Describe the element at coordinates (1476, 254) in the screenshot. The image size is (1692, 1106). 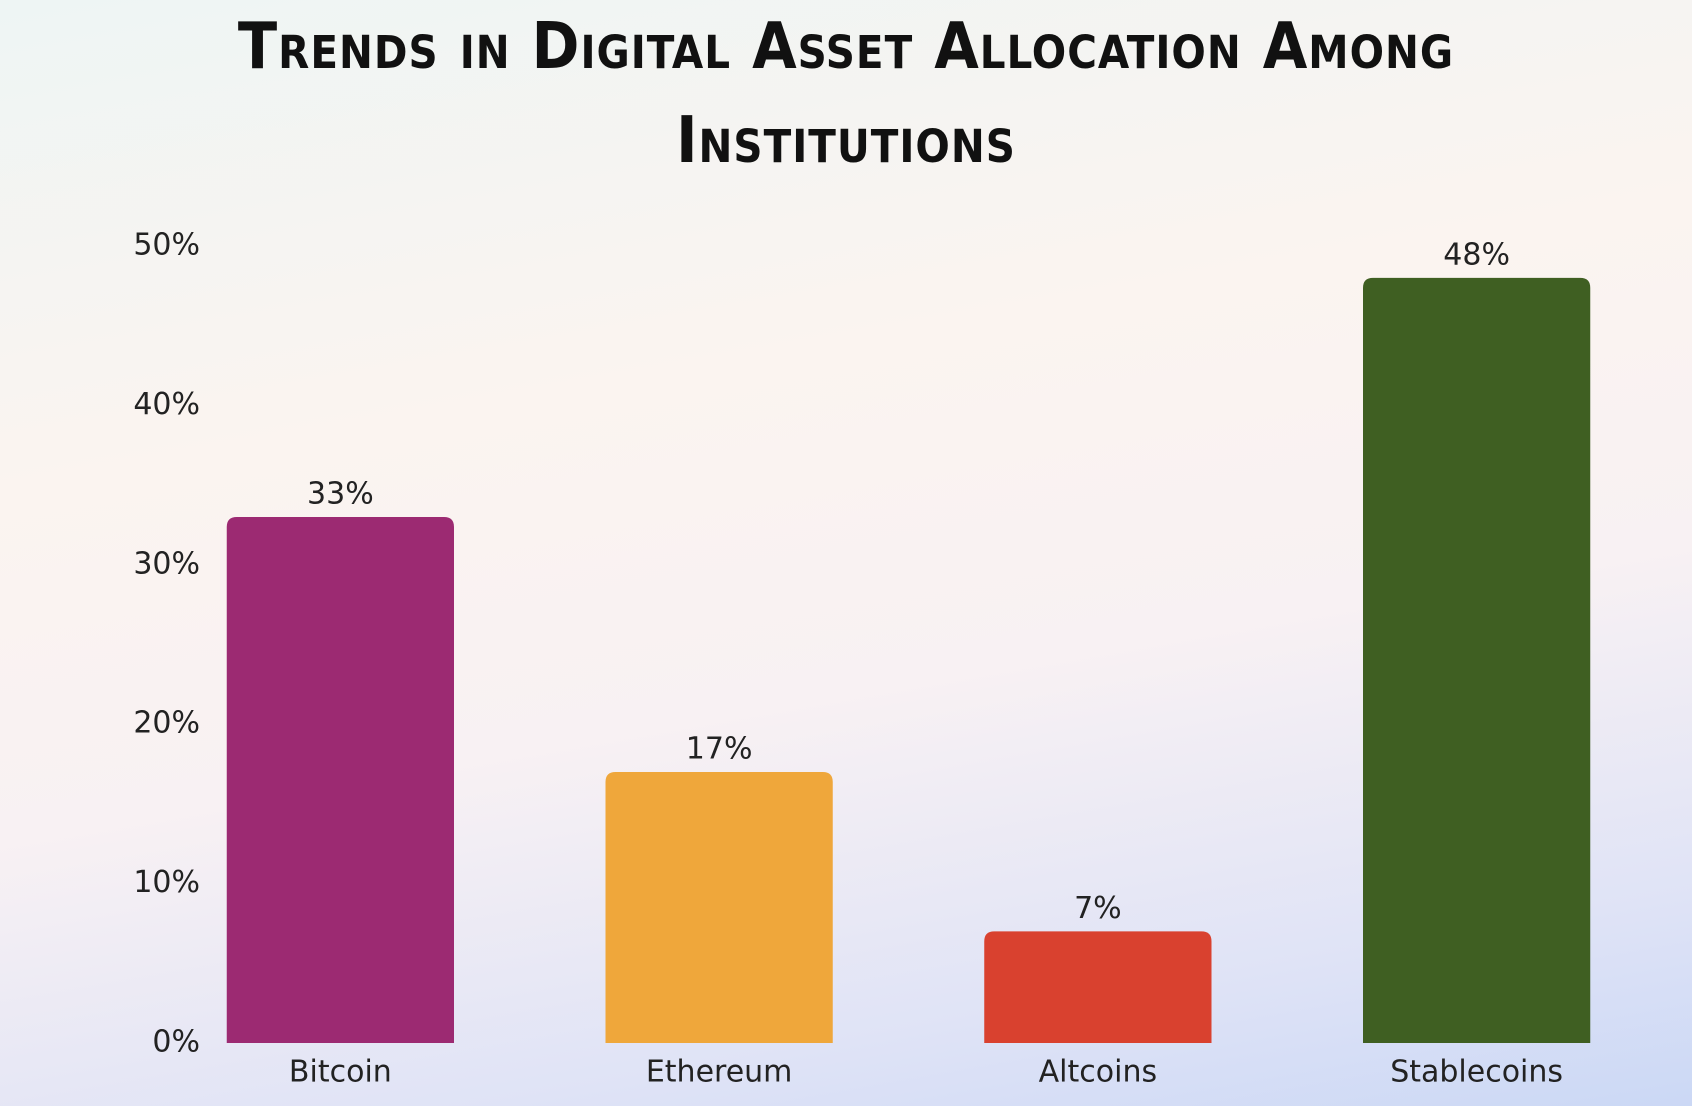
I see `value-label: 48%` at that location.